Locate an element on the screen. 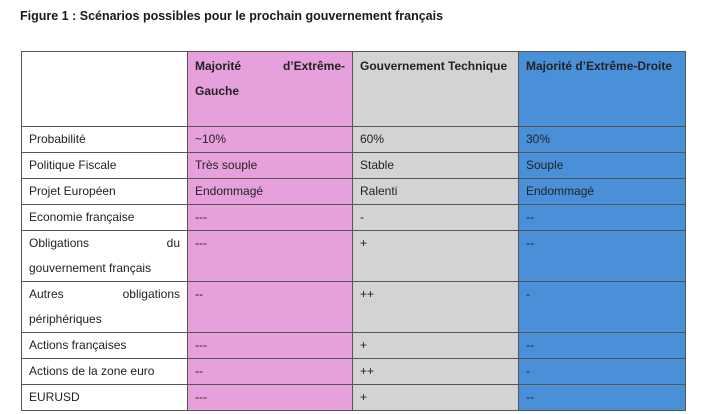 The width and height of the screenshot is (712, 414). header-far-right-majority: Majorité d’Extrême-Droite is located at coordinates (602, 89).